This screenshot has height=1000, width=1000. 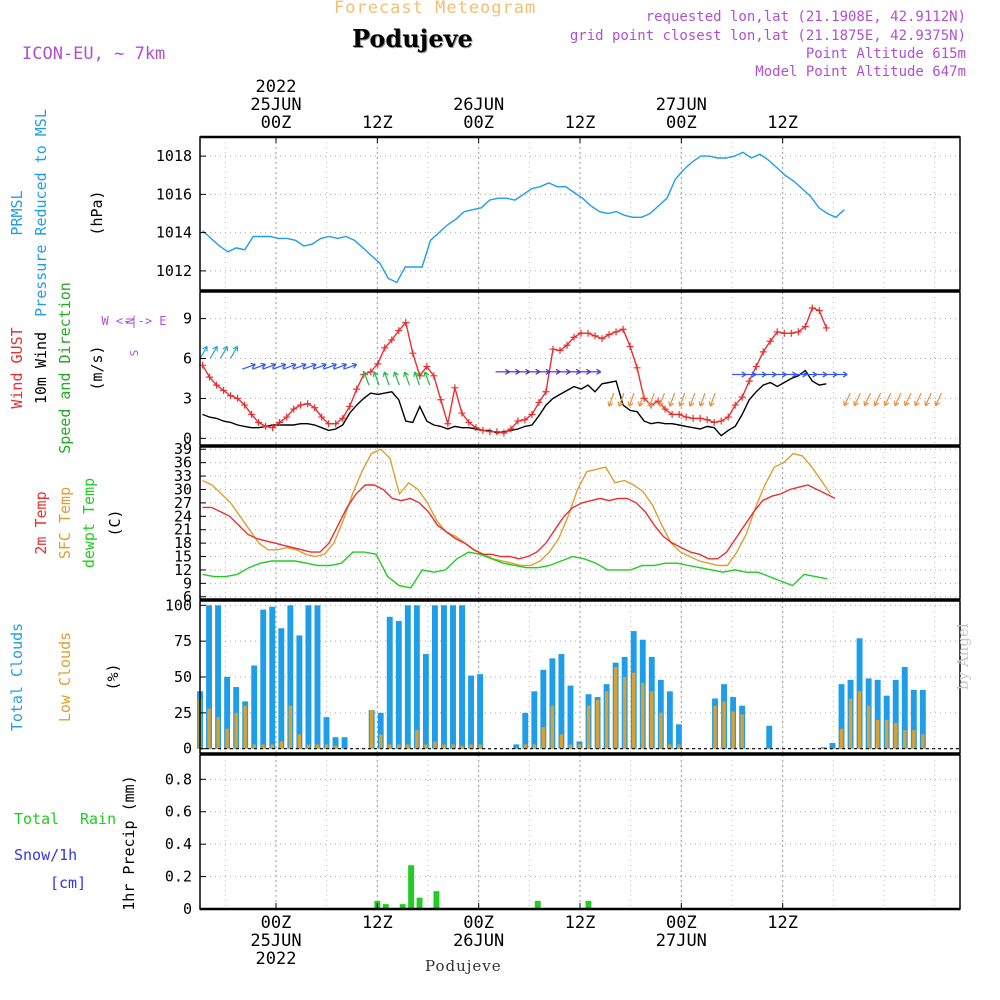 What do you see at coordinates (519, 522) in the screenshot?
I see `temp-2m-line` at bounding box center [519, 522].